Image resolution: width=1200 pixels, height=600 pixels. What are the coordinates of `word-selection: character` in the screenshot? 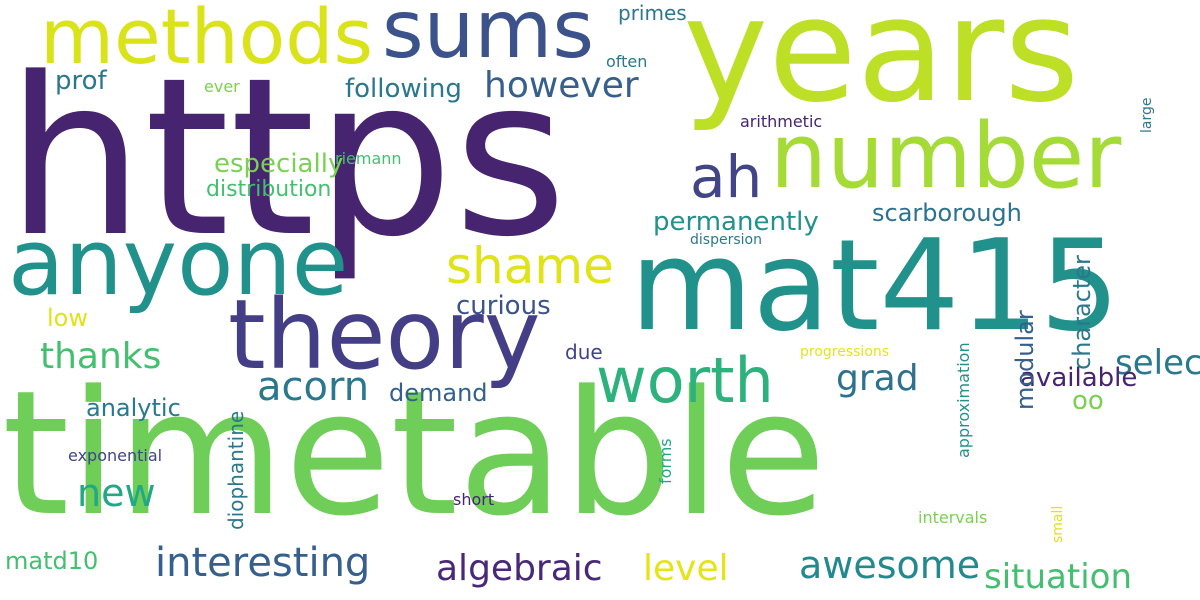 It's located at (1082, 312).